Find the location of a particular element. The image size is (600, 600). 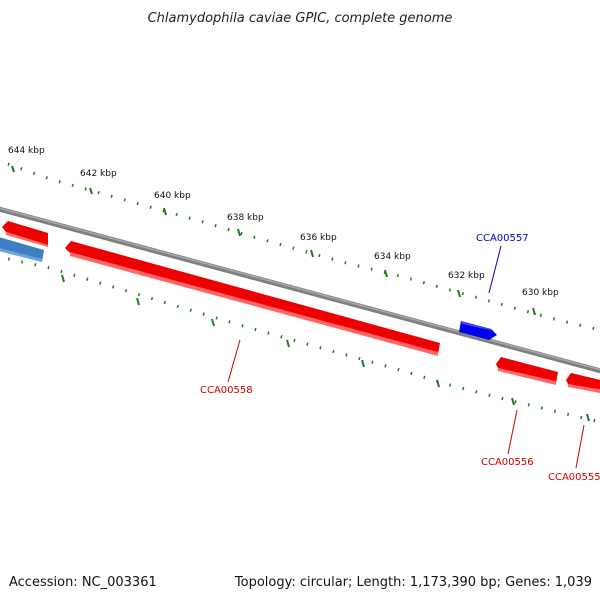

gene-label-cca00557: CCA00557 is located at coordinates (502, 238).